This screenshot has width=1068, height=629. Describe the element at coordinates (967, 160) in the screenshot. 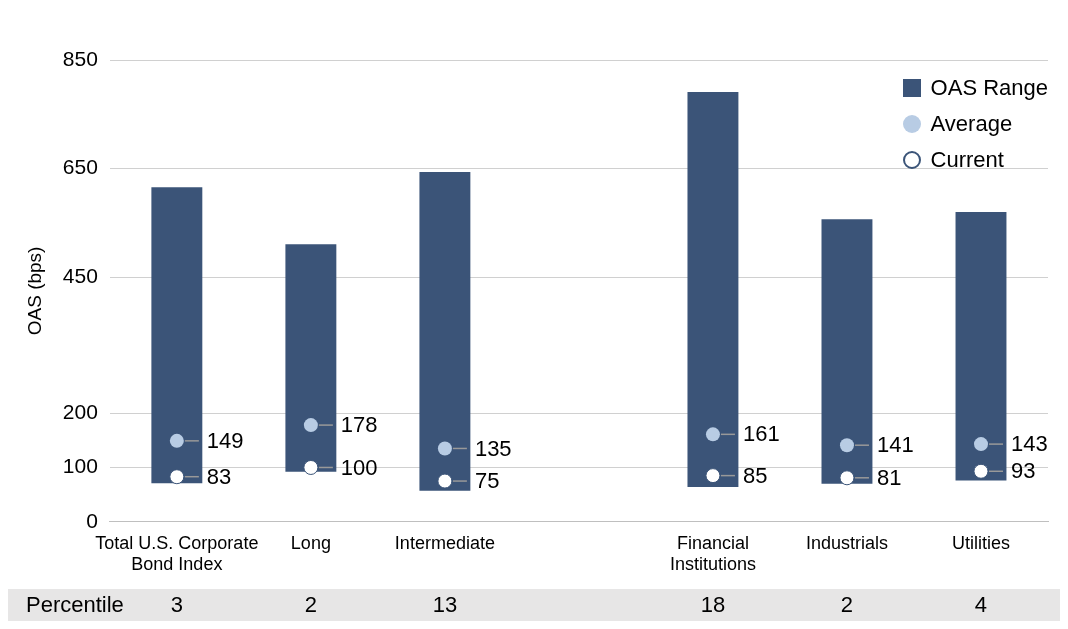

I see `legend-label: Current` at that location.